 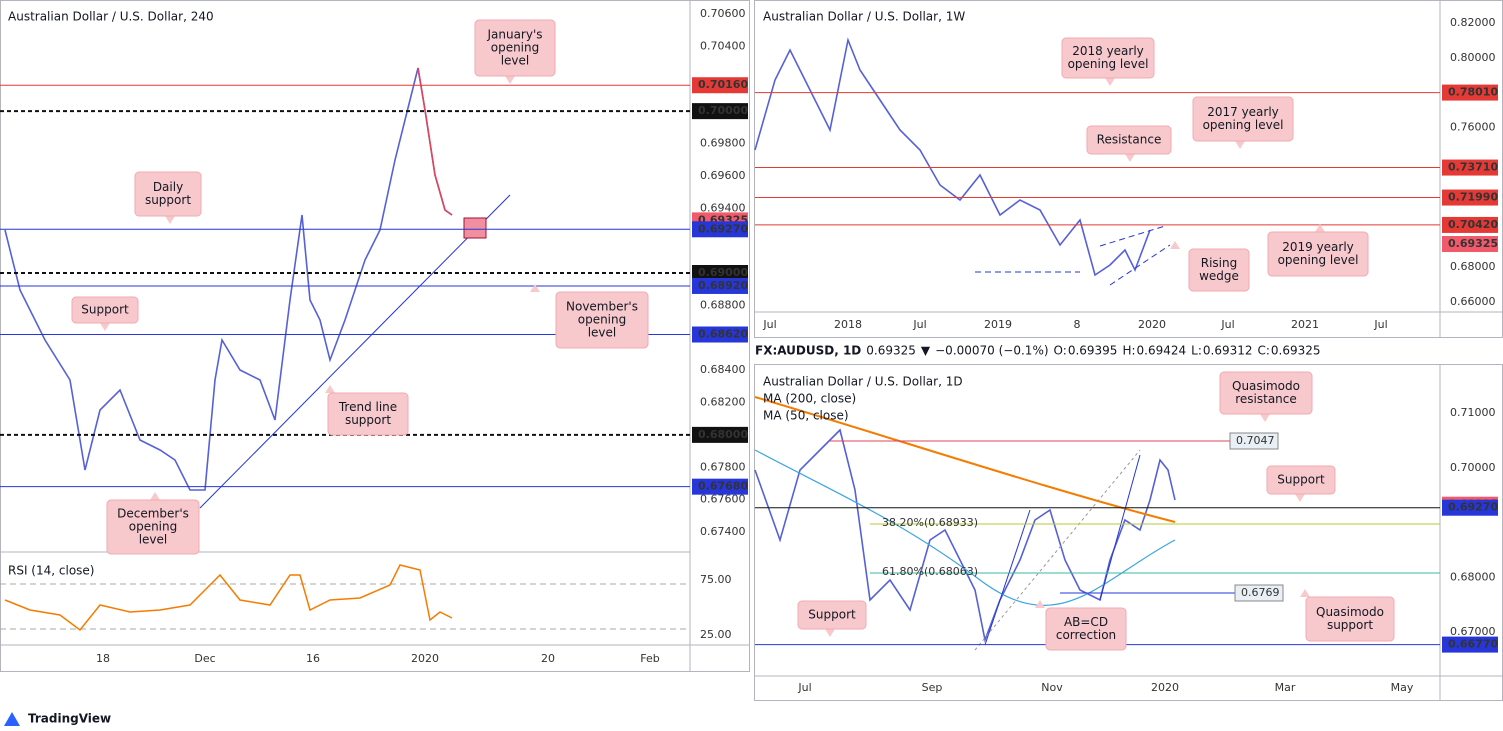 What do you see at coordinates (602, 307) in the screenshot?
I see `callout-text: November's` at bounding box center [602, 307].